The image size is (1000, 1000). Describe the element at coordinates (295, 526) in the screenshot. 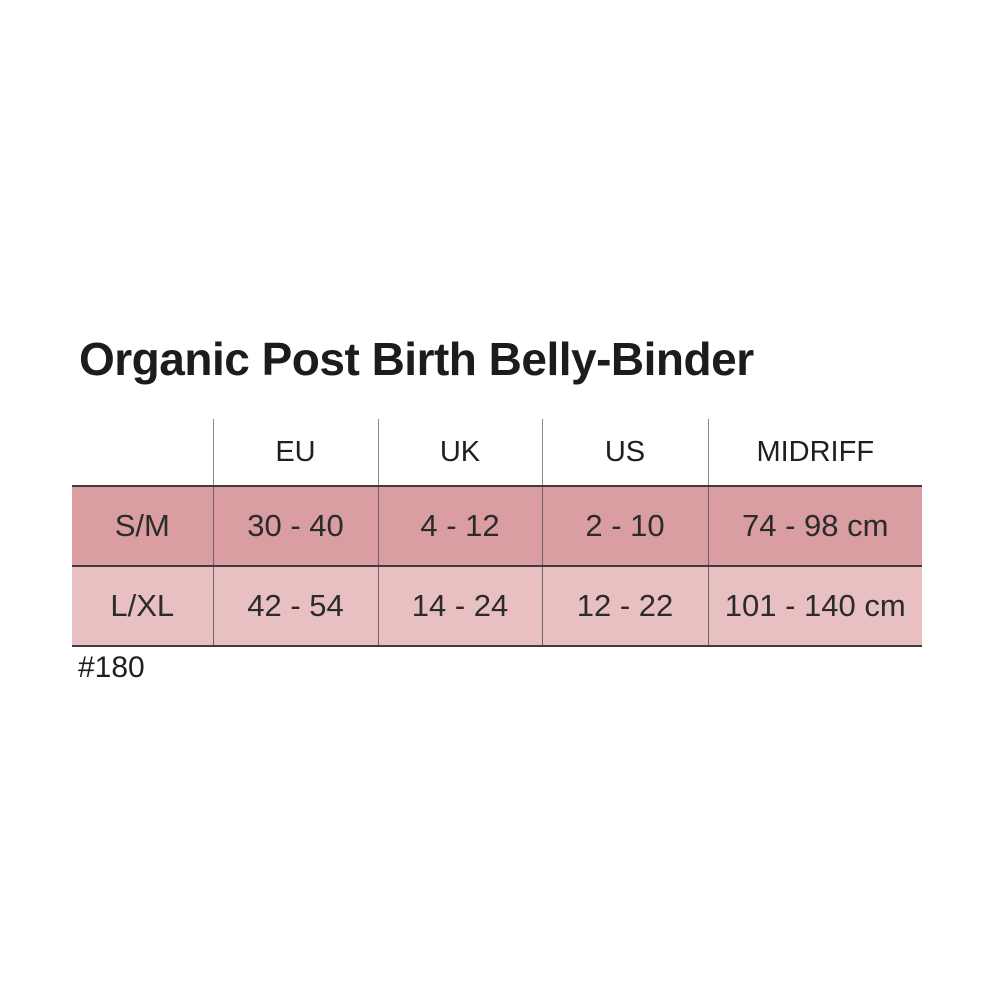

I see `cell-sm-eu: 30 - 40` at that location.